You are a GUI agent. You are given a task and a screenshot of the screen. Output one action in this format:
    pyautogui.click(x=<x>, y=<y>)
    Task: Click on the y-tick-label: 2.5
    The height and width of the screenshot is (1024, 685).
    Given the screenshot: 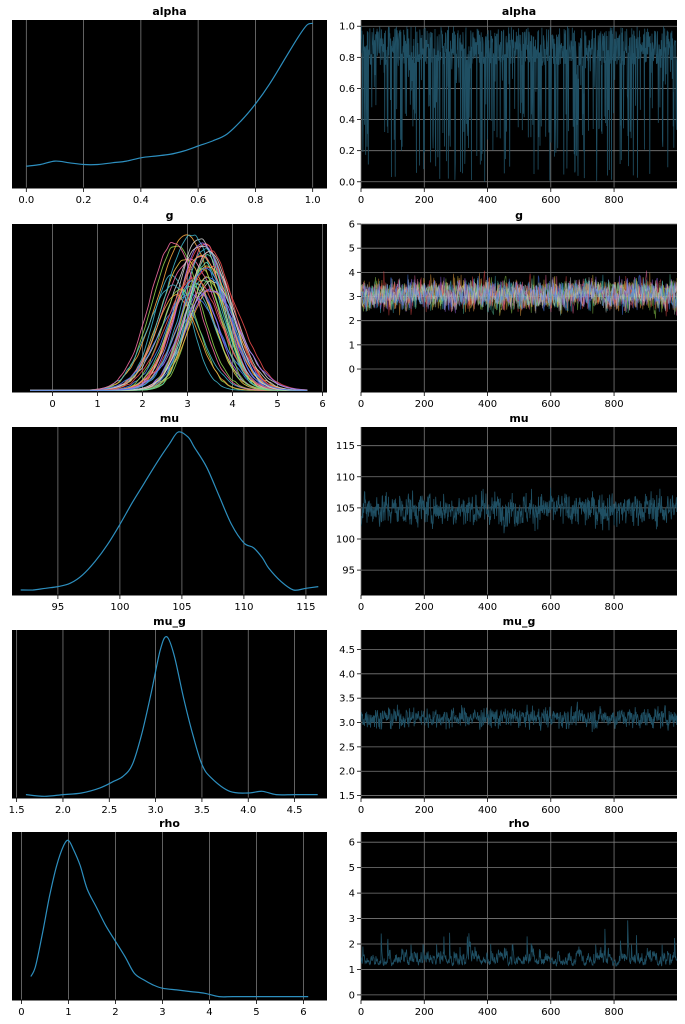 What is the action you would take?
    pyautogui.click(x=347, y=747)
    